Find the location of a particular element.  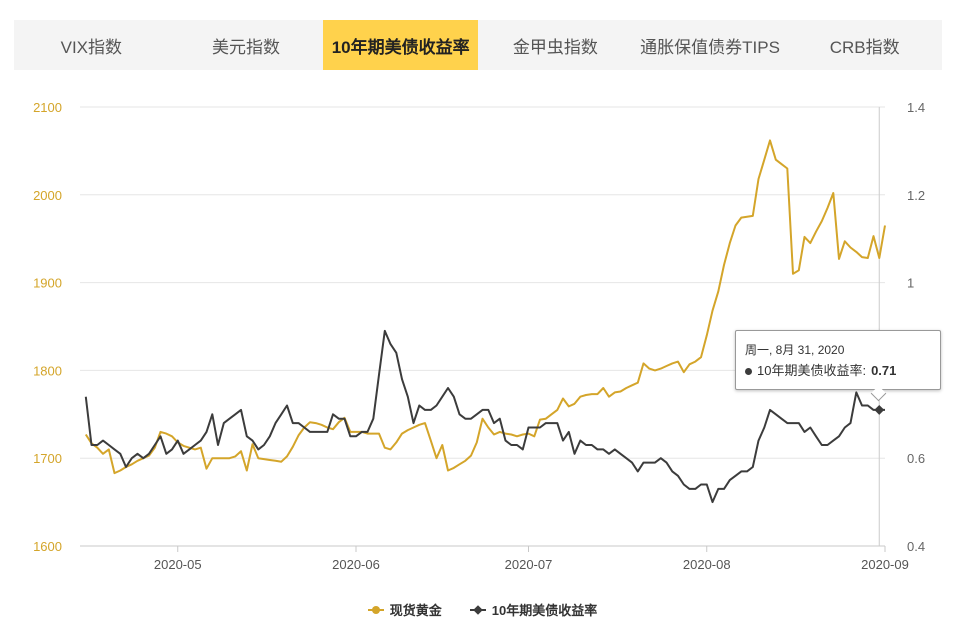

y-left-tick-label: 2100 is located at coordinates (47, 107).